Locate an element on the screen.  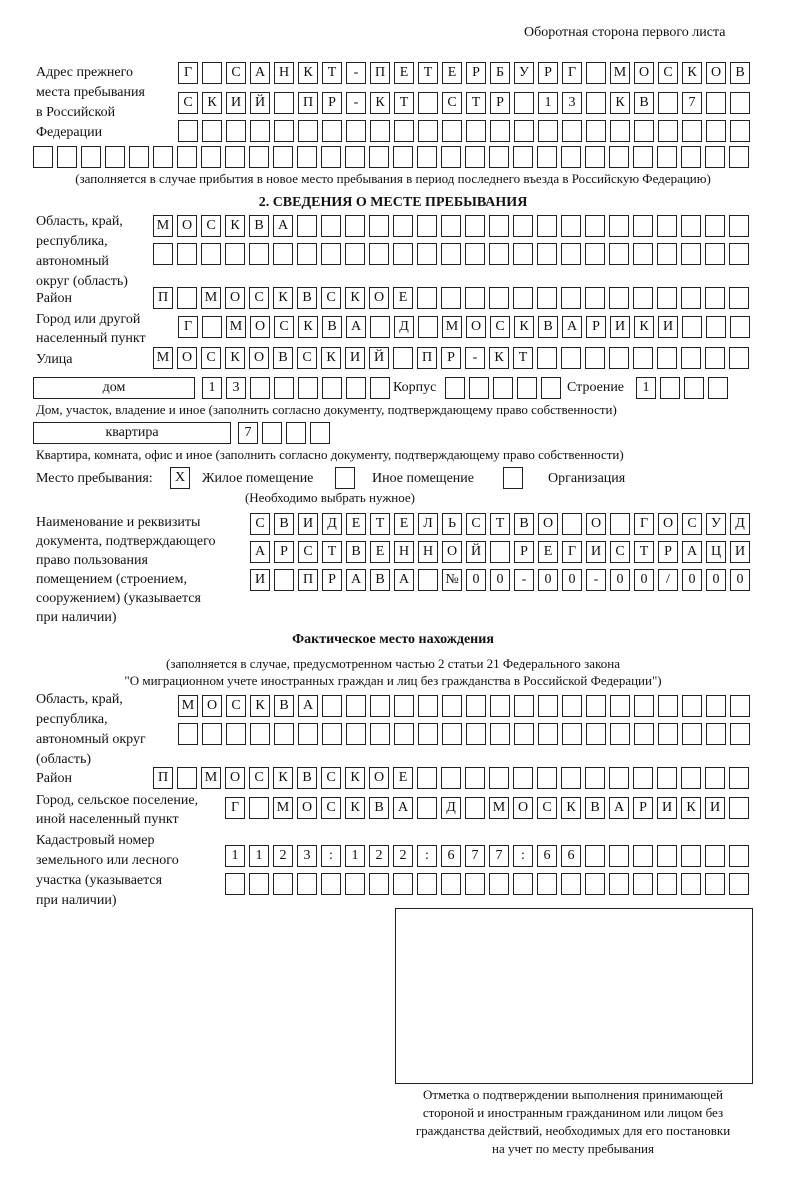
actual-region-row1-cell: О is located at coordinates (212, 706).